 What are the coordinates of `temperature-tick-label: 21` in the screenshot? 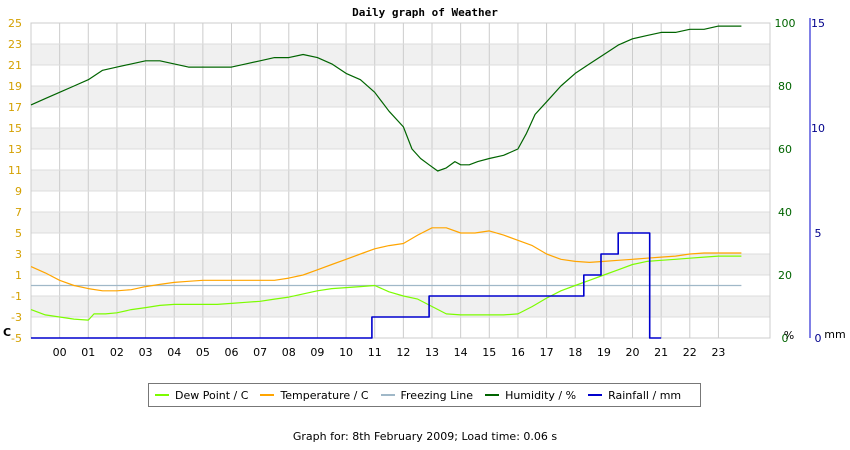 It's located at (15, 65).